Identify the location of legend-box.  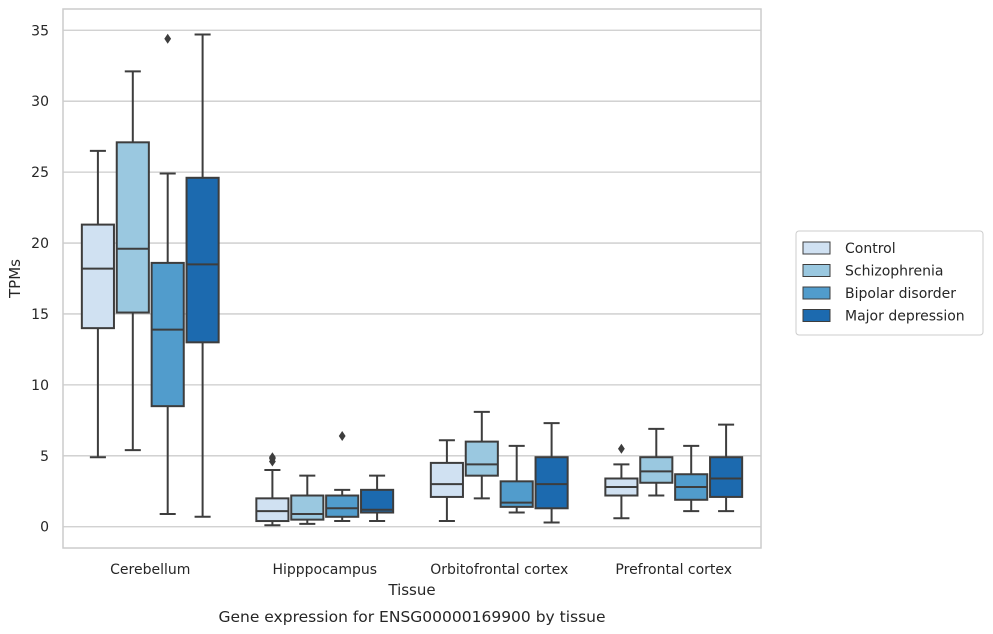
(889, 283).